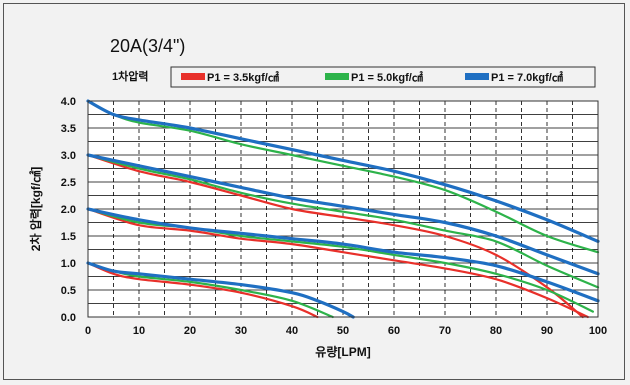 This screenshot has height=385, width=630. Describe the element at coordinates (547, 331) in the screenshot. I see `x-tick-label: 90` at that location.